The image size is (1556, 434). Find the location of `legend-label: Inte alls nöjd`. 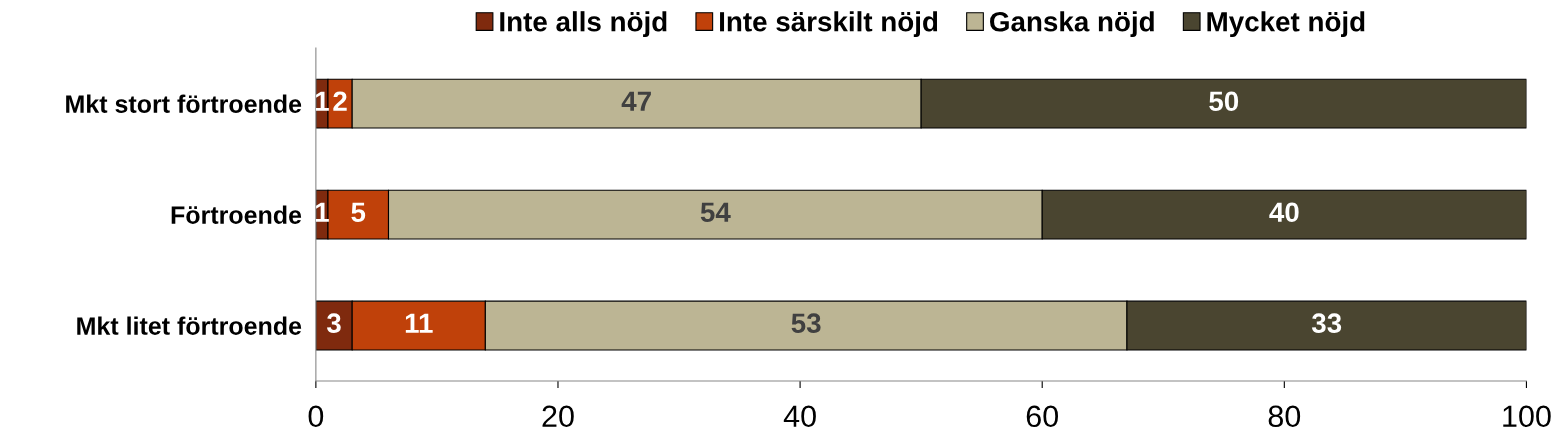

legend-label: Inte alls nöjd is located at coordinates (583, 24).